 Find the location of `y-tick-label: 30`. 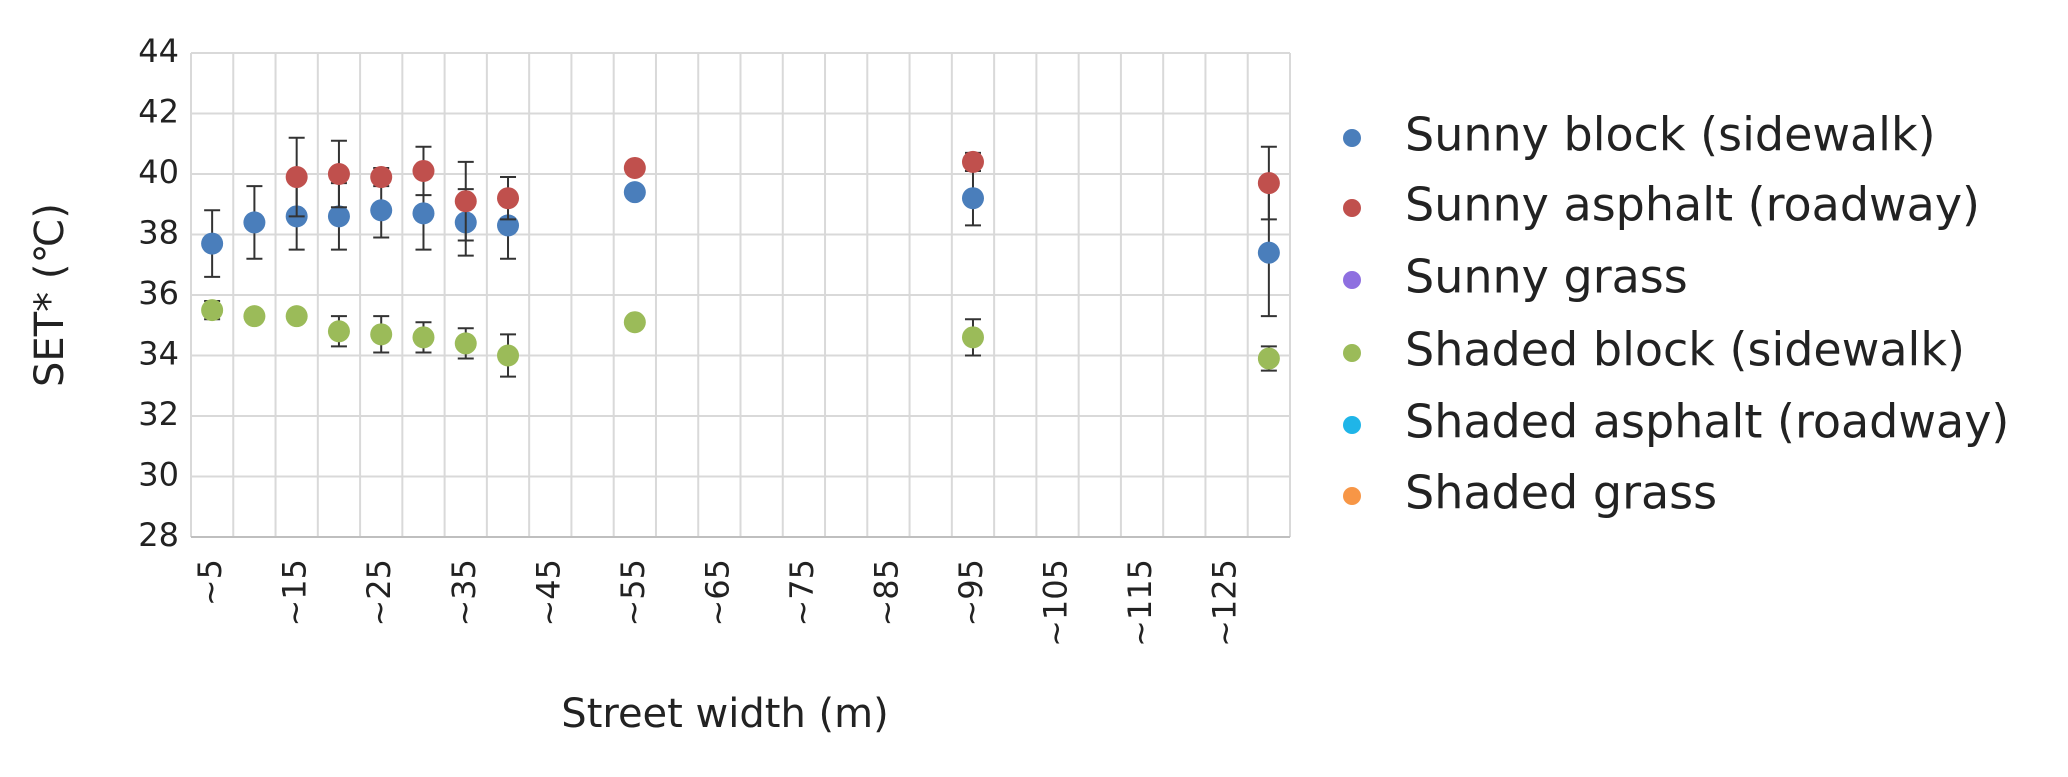

y-tick-label: 30 is located at coordinates (158, 475).